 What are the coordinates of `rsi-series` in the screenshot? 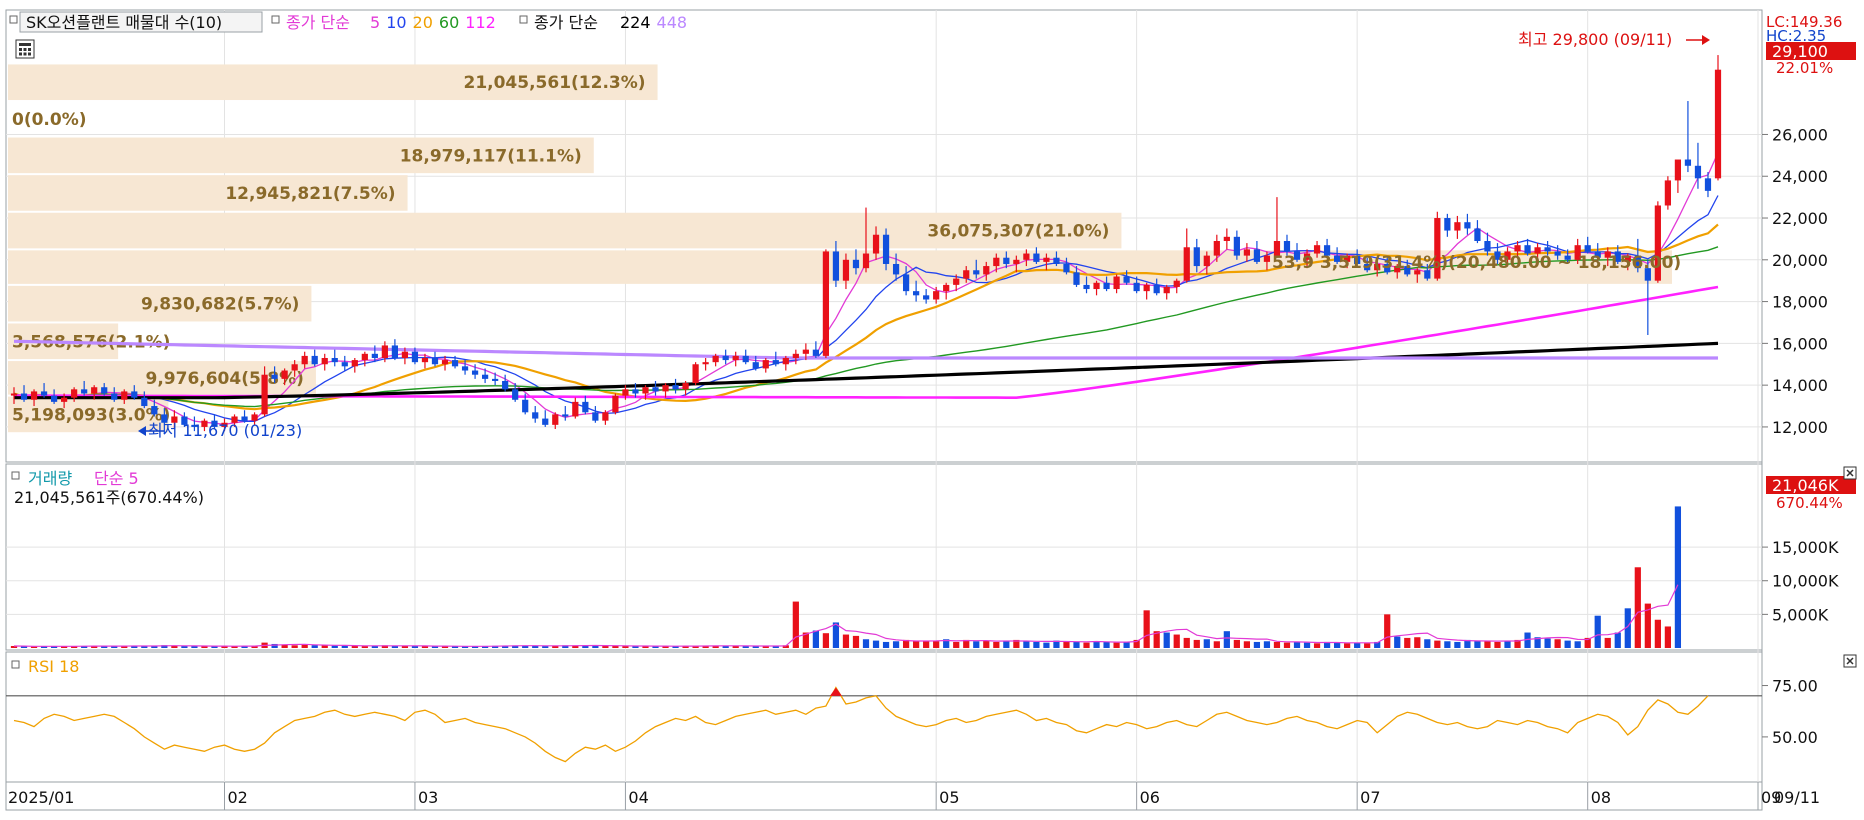 It's located at (861, 724).